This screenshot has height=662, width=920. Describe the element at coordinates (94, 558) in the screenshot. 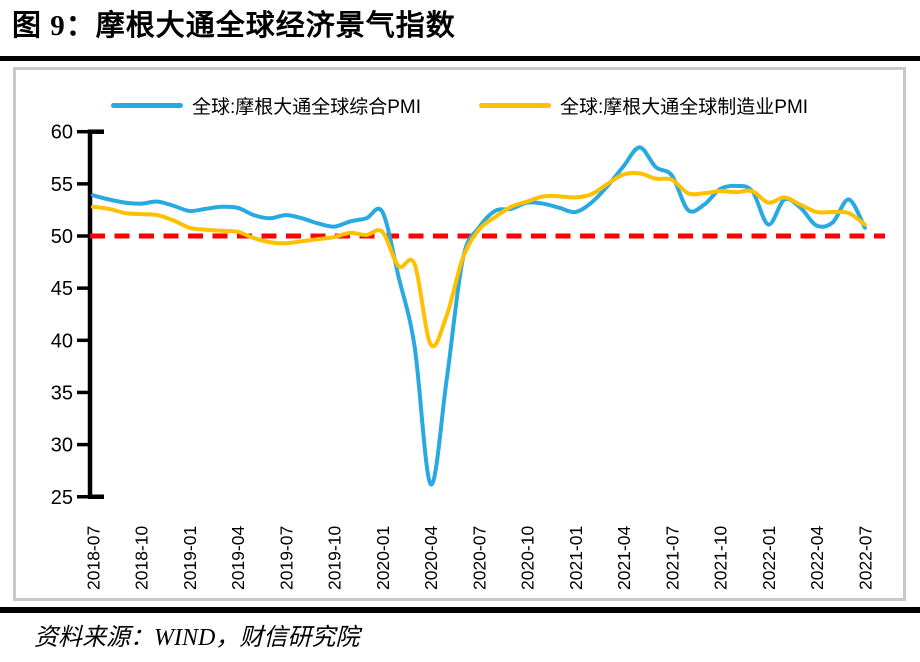

I see `x-tick-label: 2018-07` at that location.